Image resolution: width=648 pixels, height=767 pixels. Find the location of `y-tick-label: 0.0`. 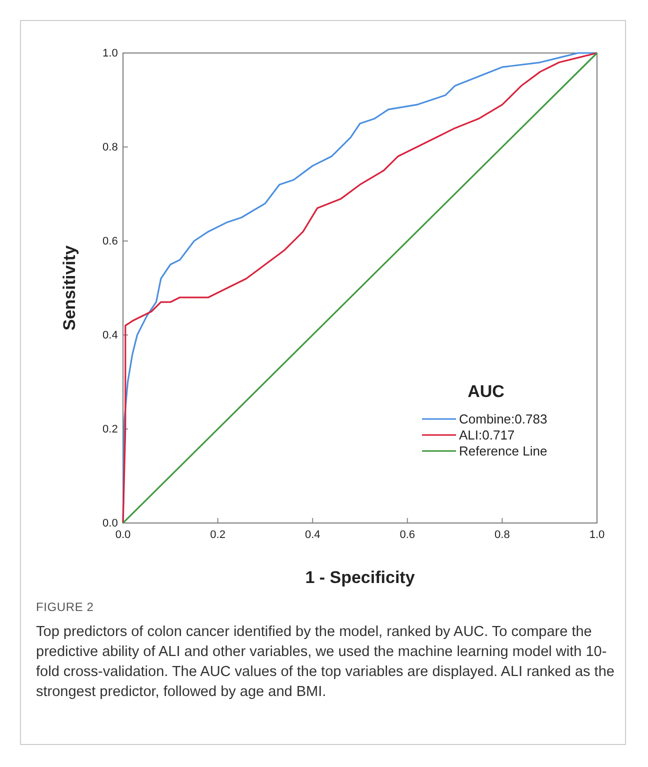

y-tick-label: 0.0 is located at coordinates (110, 524).